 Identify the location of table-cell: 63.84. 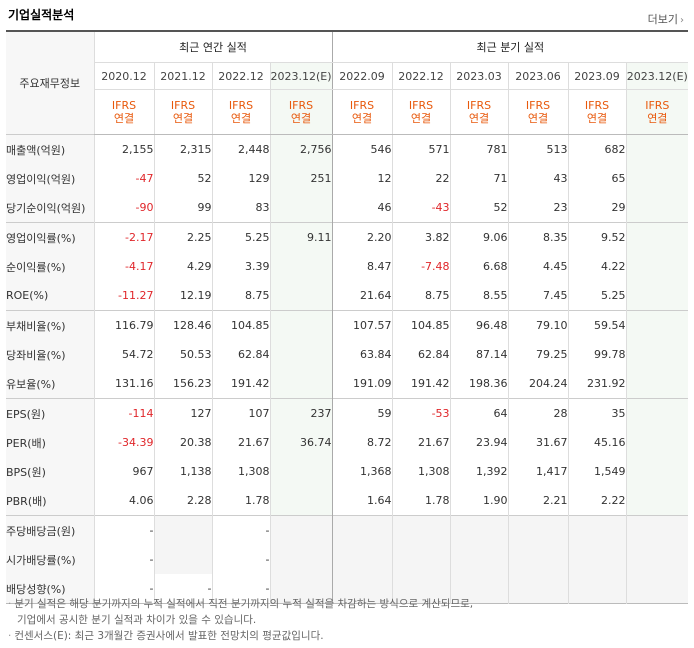
(362, 354).